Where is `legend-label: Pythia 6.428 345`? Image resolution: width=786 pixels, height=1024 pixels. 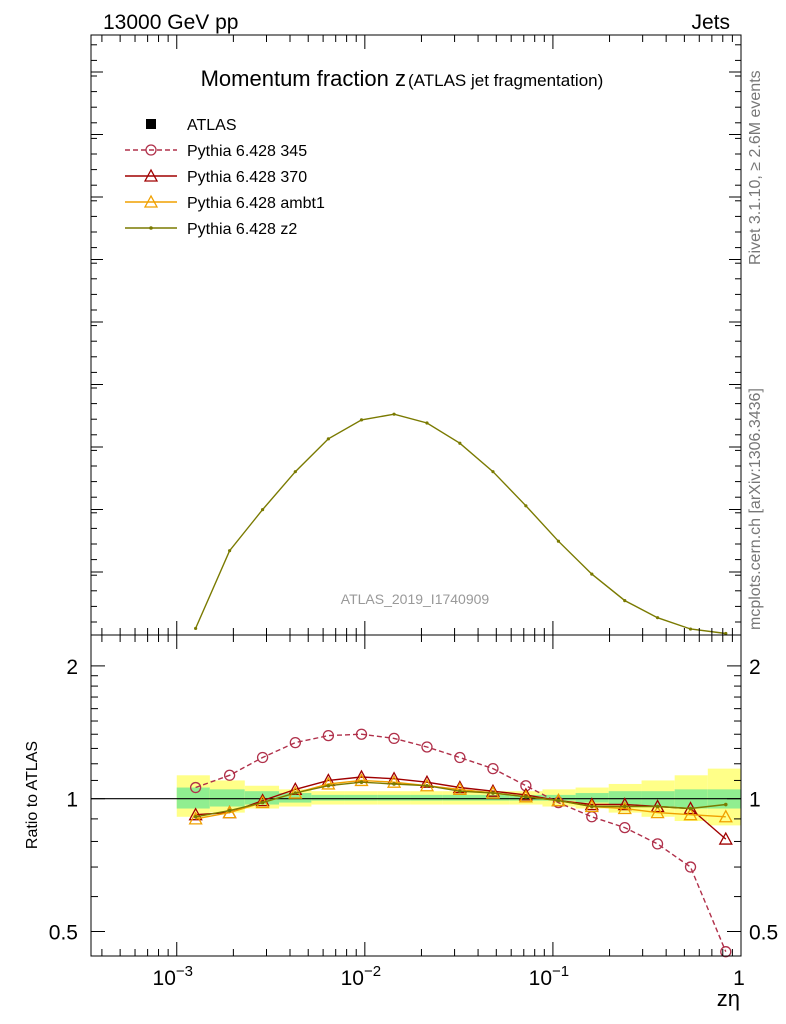 legend-label: Pythia 6.428 345 is located at coordinates (247, 151).